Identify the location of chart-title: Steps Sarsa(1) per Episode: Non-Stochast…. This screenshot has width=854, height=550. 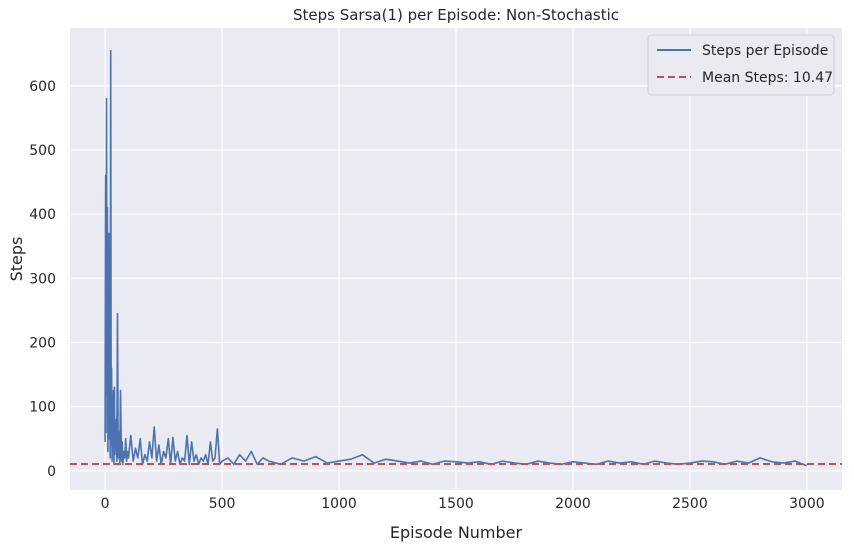
(456, 15).